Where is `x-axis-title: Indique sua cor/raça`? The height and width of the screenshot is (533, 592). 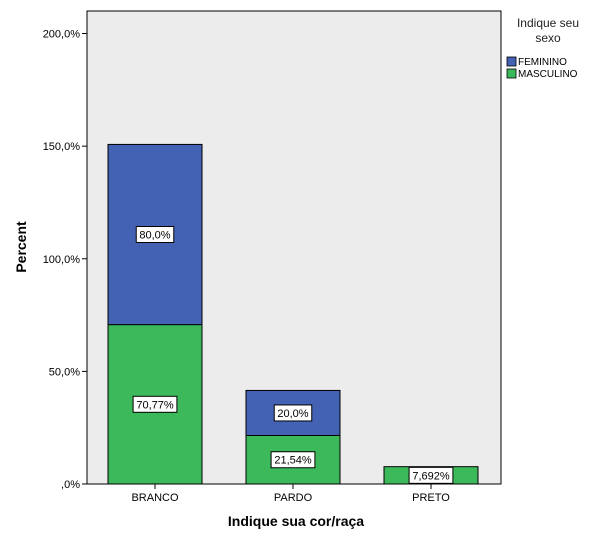
x-axis-title: Indique sua cor/raça is located at coordinates (296, 521).